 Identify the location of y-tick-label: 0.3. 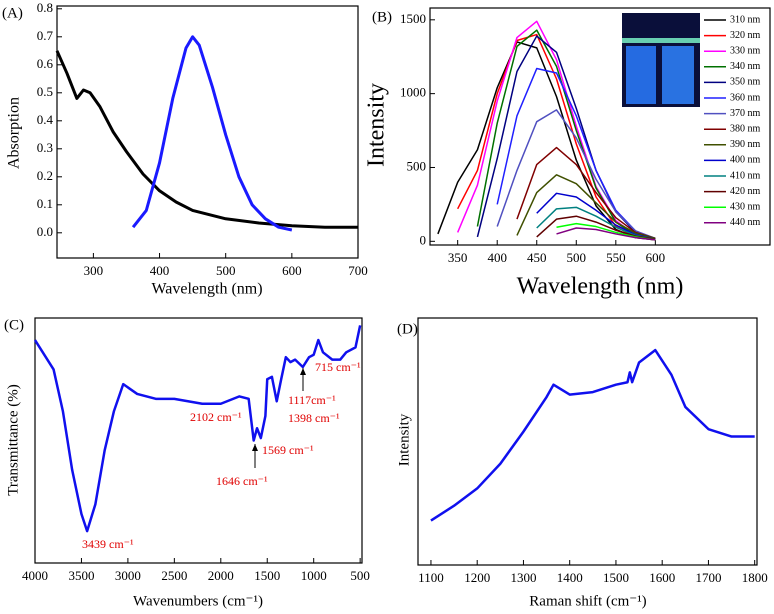
(45, 147).